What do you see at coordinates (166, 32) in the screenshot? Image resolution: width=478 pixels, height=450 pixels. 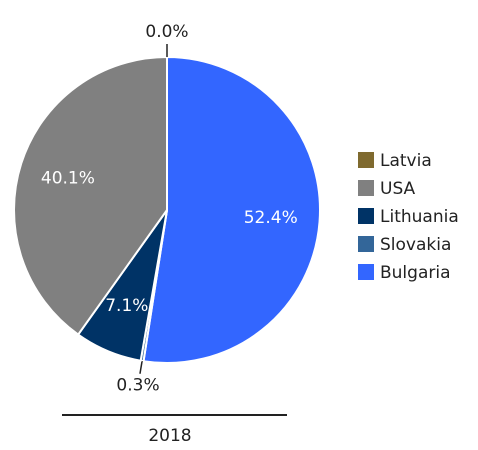 I see `value-label: 0.0%` at bounding box center [166, 32].